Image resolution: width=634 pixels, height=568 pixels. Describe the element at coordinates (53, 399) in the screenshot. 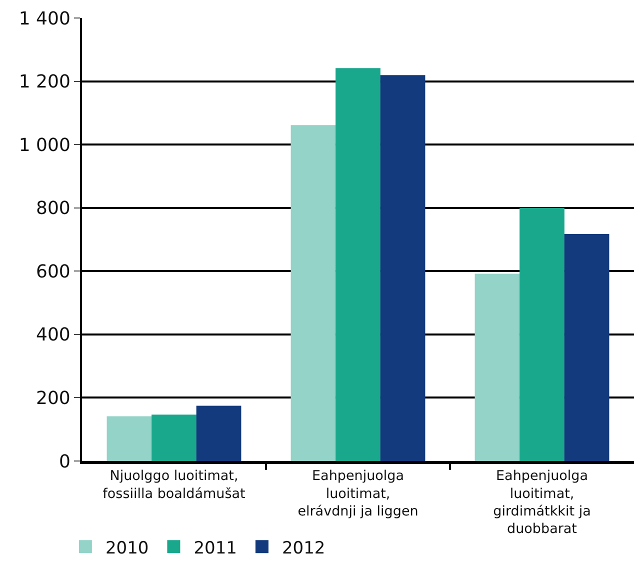

I see `y-tick-label: 200` at that location.